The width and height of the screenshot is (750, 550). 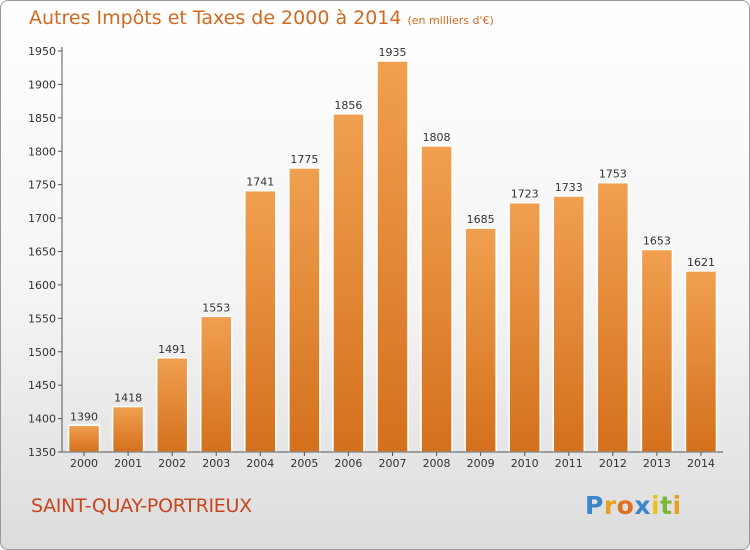 What do you see at coordinates (701, 361) in the screenshot?
I see `bar-2014` at bounding box center [701, 361].